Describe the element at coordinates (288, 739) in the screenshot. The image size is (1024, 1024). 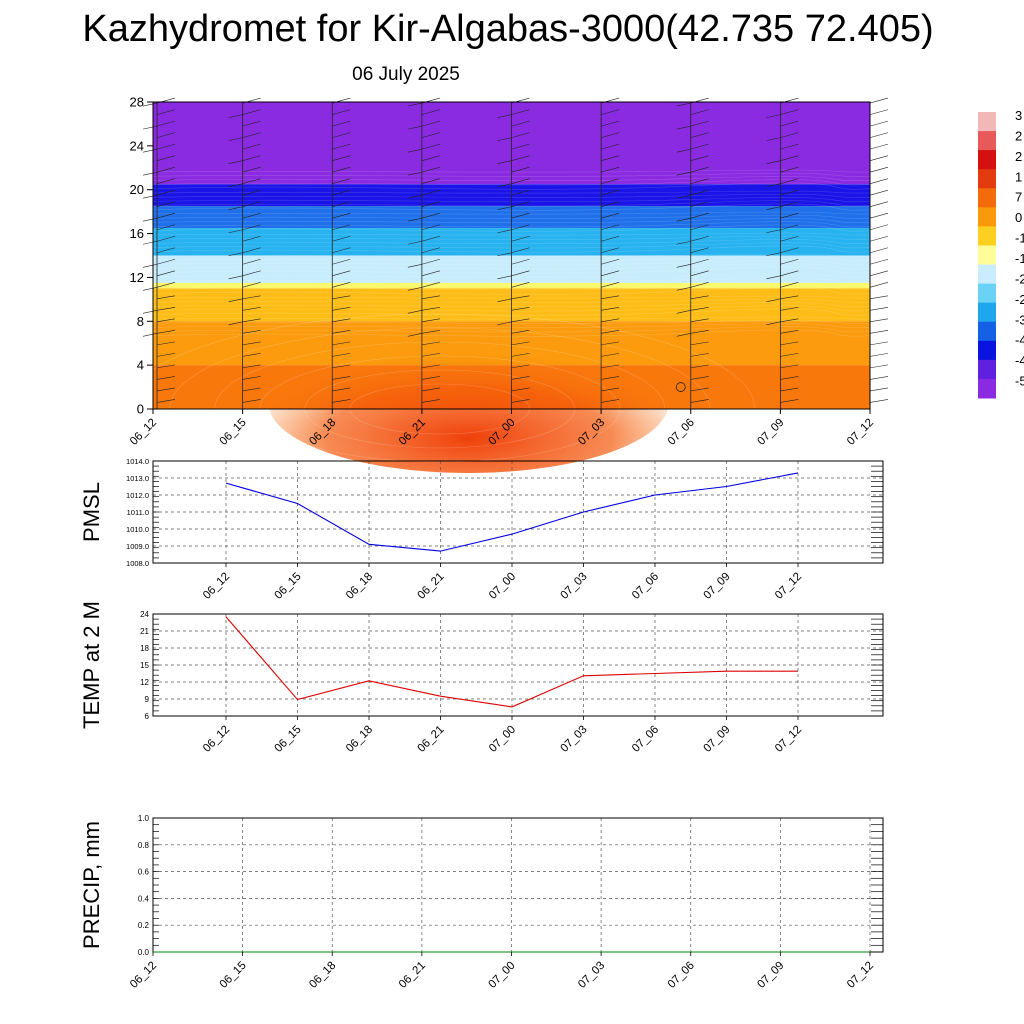
I see `x-tick-label: 06_15` at that location.